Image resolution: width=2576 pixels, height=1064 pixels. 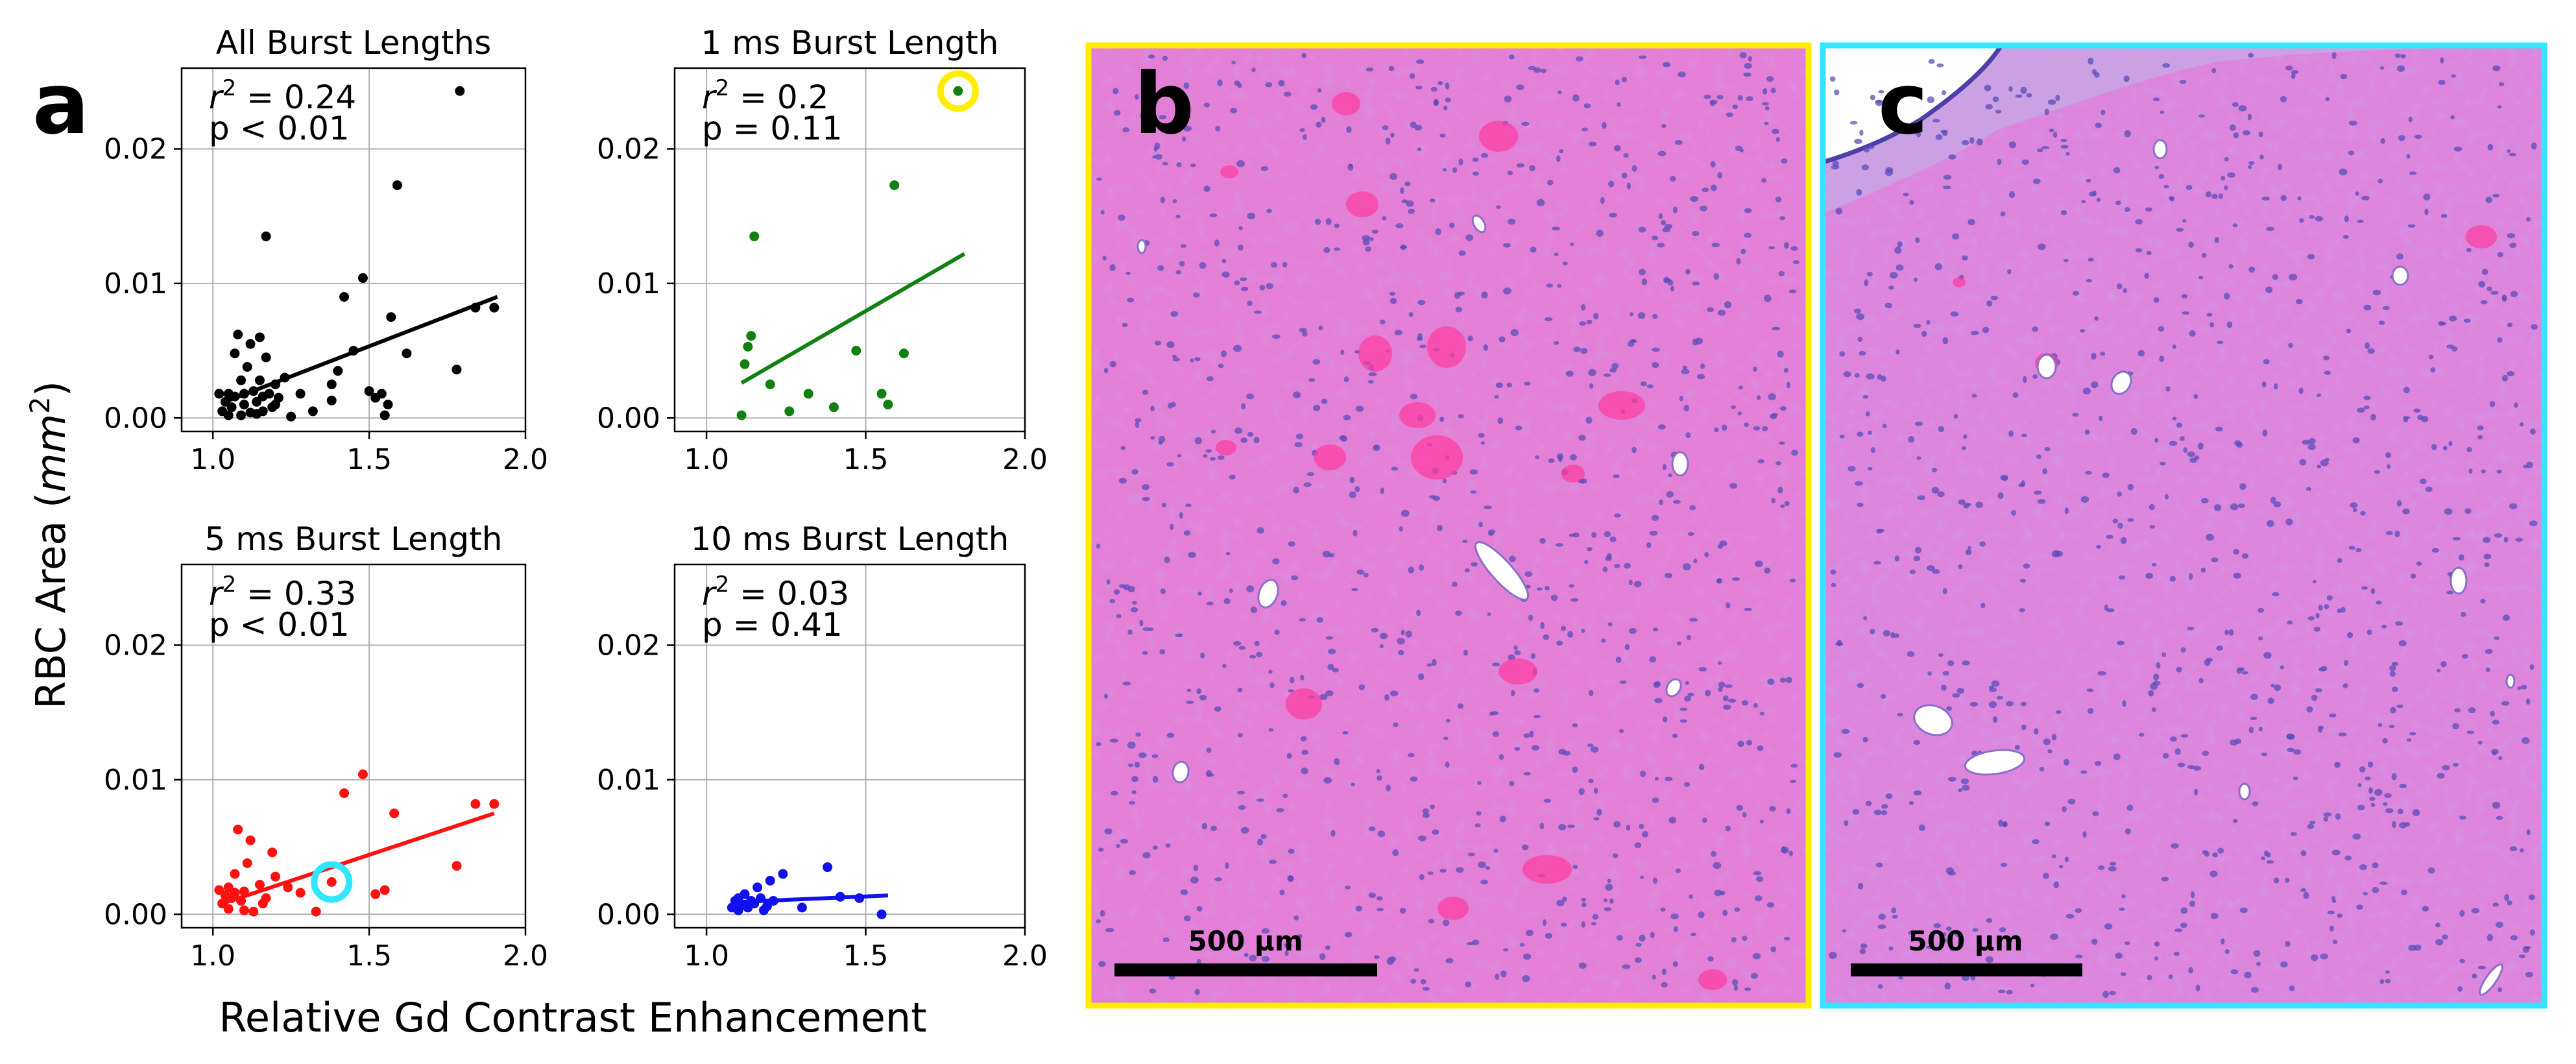 What do you see at coordinates (1025, 956) in the screenshot?
I see `chart-3-xtick-label-2: 2.0` at bounding box center [1025, 956].